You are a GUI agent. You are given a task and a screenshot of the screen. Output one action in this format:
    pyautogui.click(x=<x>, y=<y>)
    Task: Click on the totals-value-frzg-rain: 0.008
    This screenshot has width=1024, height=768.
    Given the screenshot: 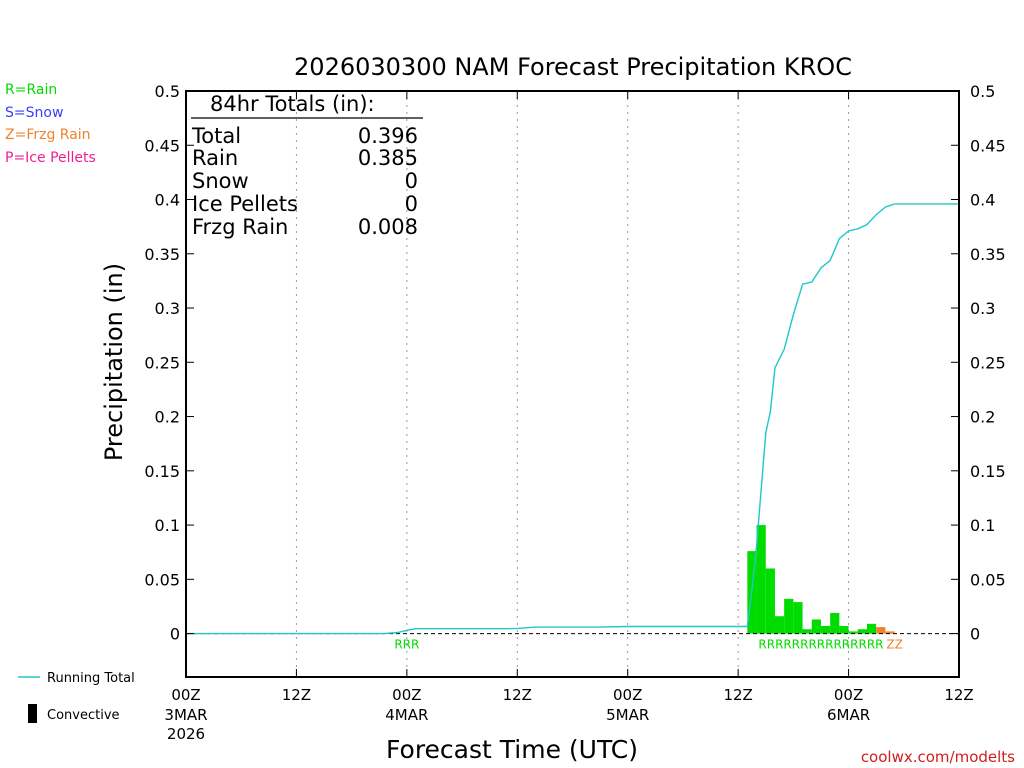 What is the action you would take?
    pyautogui.click(x=388, y=227)
    